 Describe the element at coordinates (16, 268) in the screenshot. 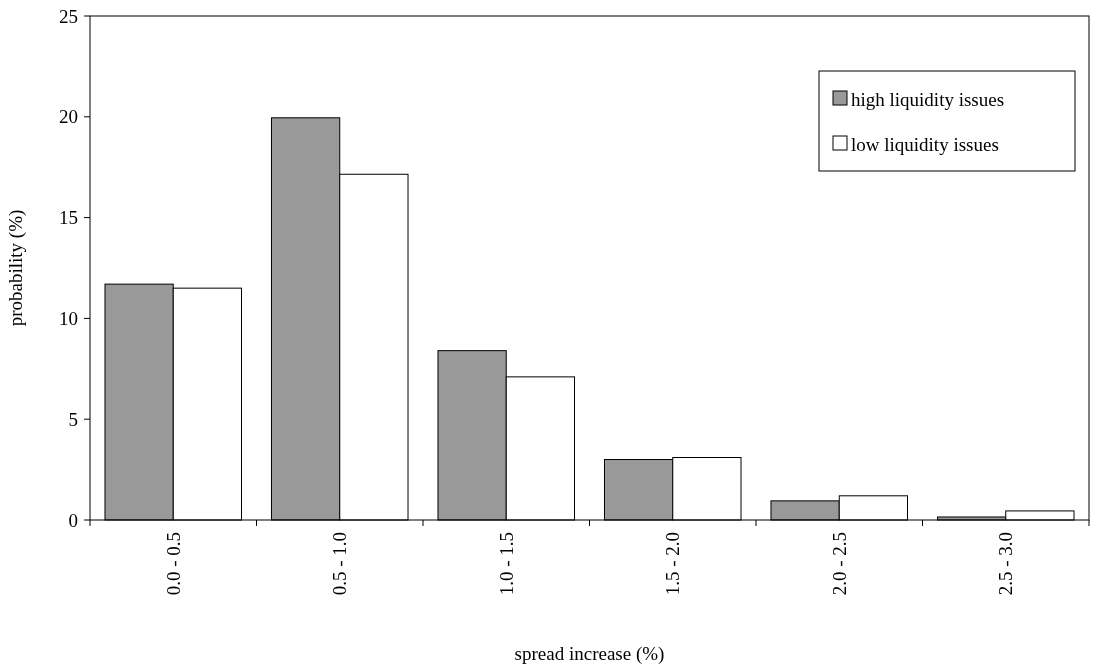

I see `y-axis-title: probability (%)` at that location.